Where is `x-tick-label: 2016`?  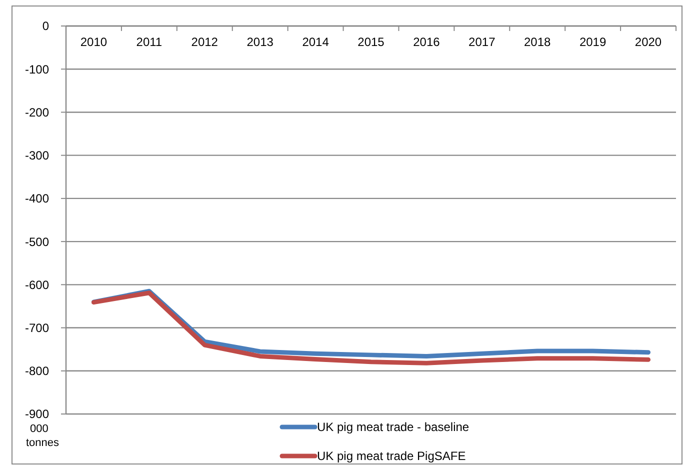
x-tick-label: 2016 is located at coordinates (426, 42).